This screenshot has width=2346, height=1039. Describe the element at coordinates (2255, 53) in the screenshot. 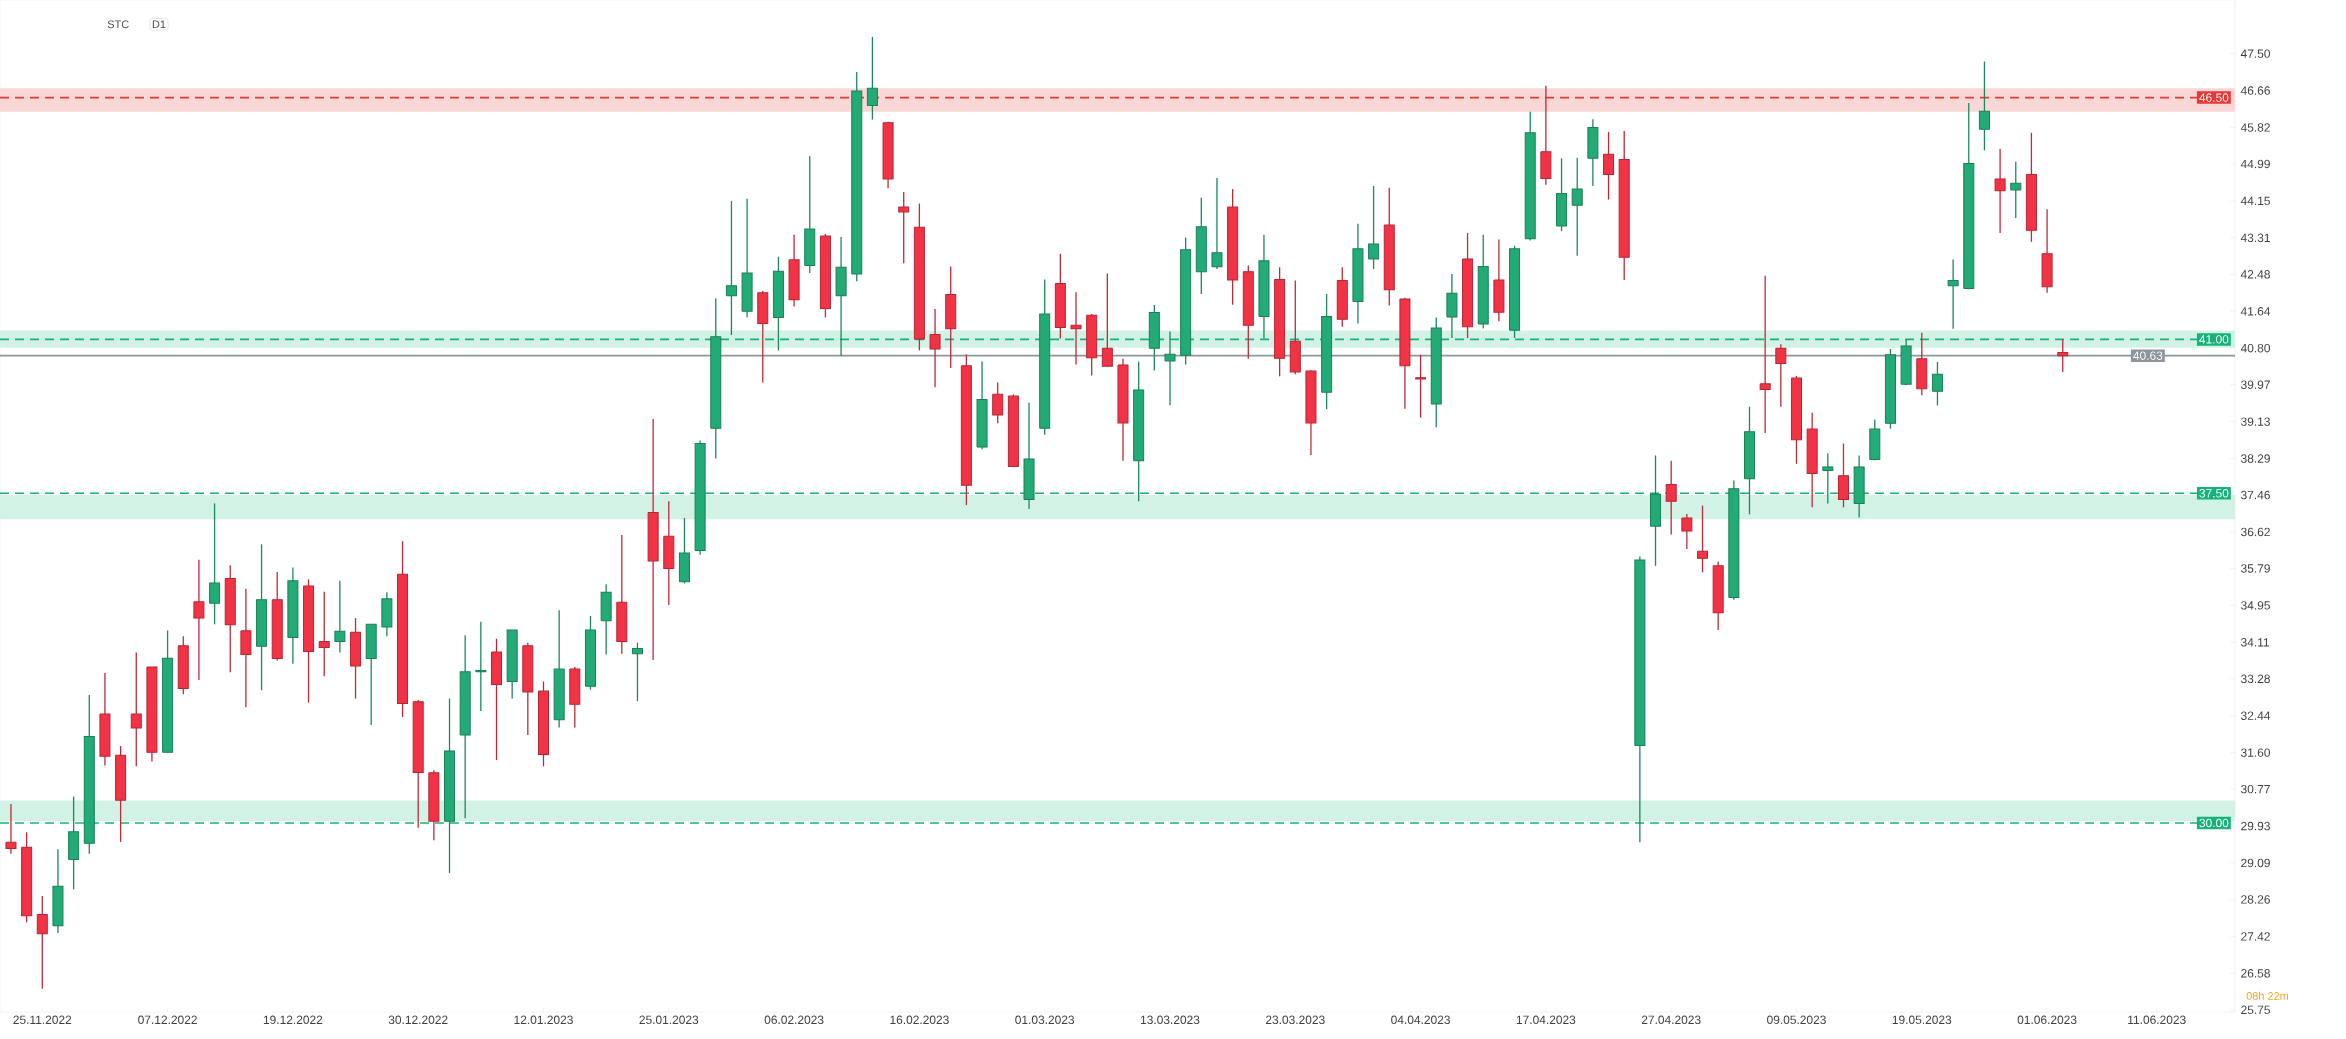

I see `y-tick-label: 47.50` at that location.